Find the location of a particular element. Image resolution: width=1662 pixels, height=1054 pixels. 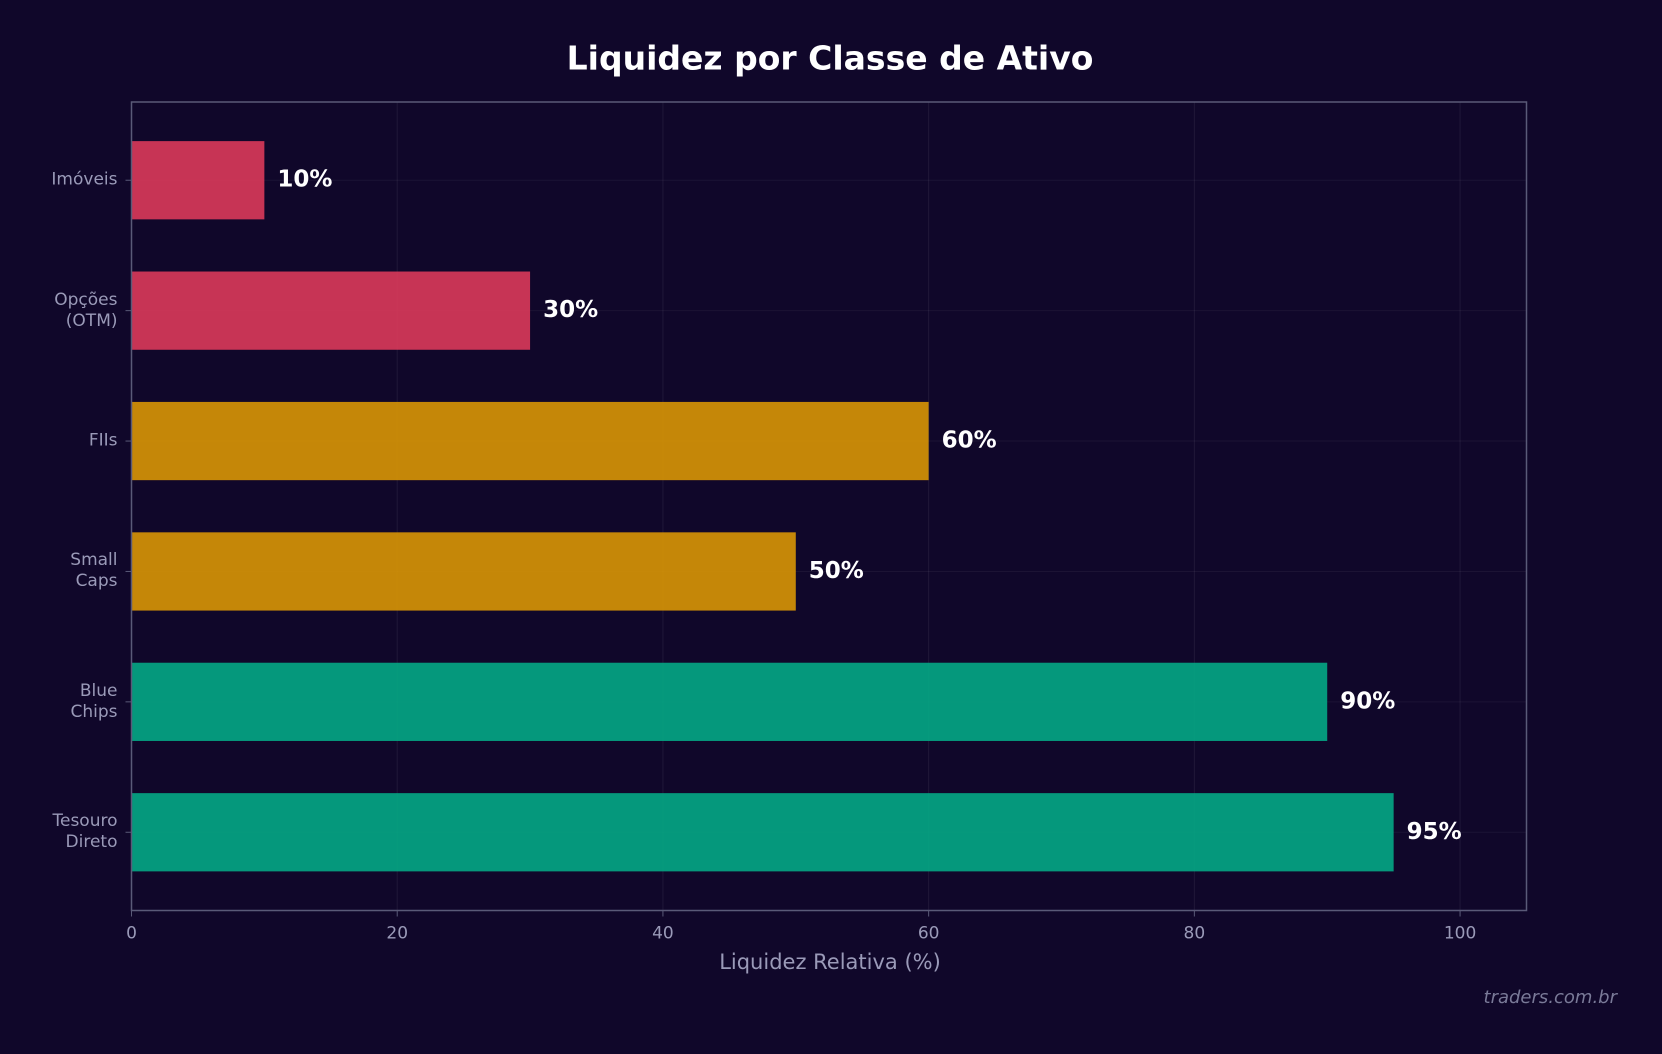

y-tick-label: Tesouro Direto is located at coordinates (85, 832).